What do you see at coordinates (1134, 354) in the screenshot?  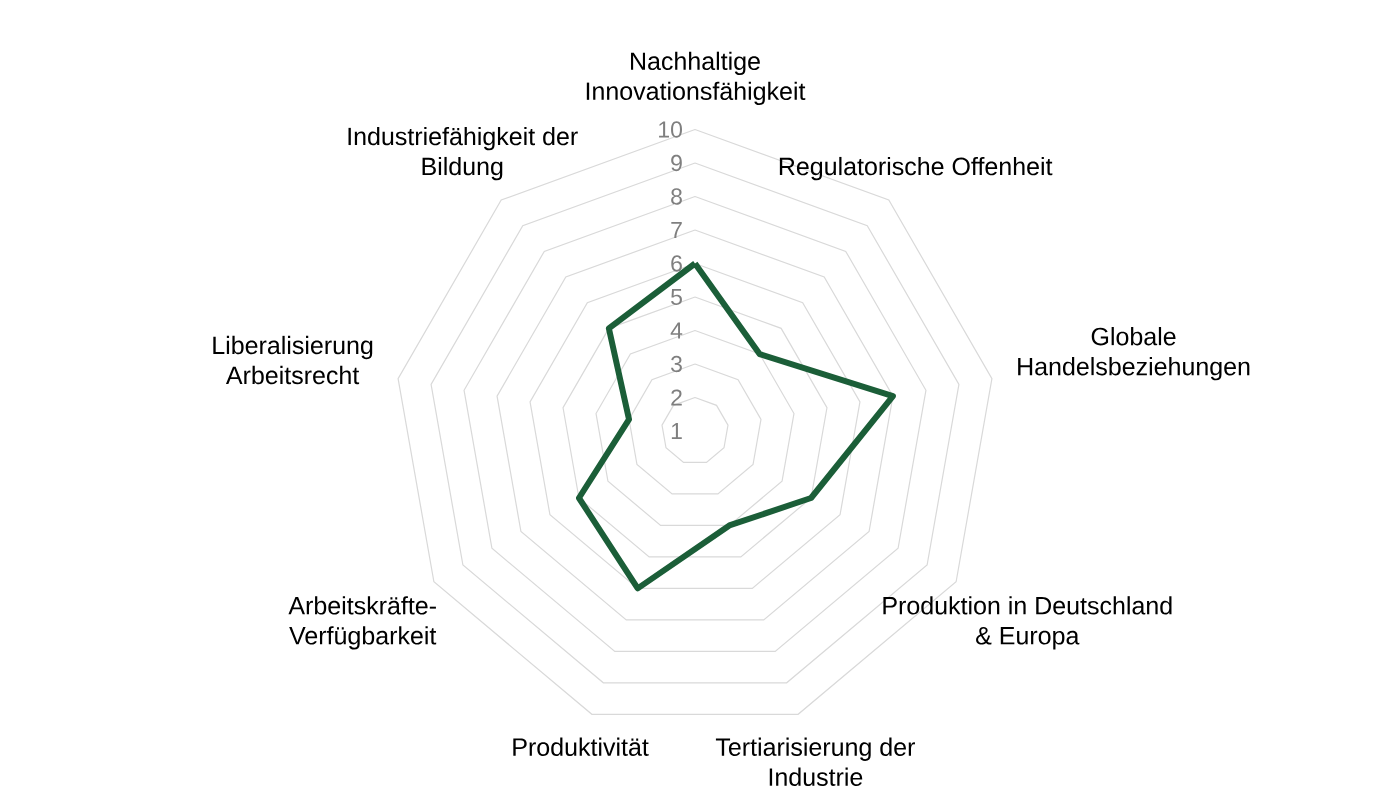 I see `spoke-label: Globale Handelsbeziehungen` at bounding box center [1134, 354].